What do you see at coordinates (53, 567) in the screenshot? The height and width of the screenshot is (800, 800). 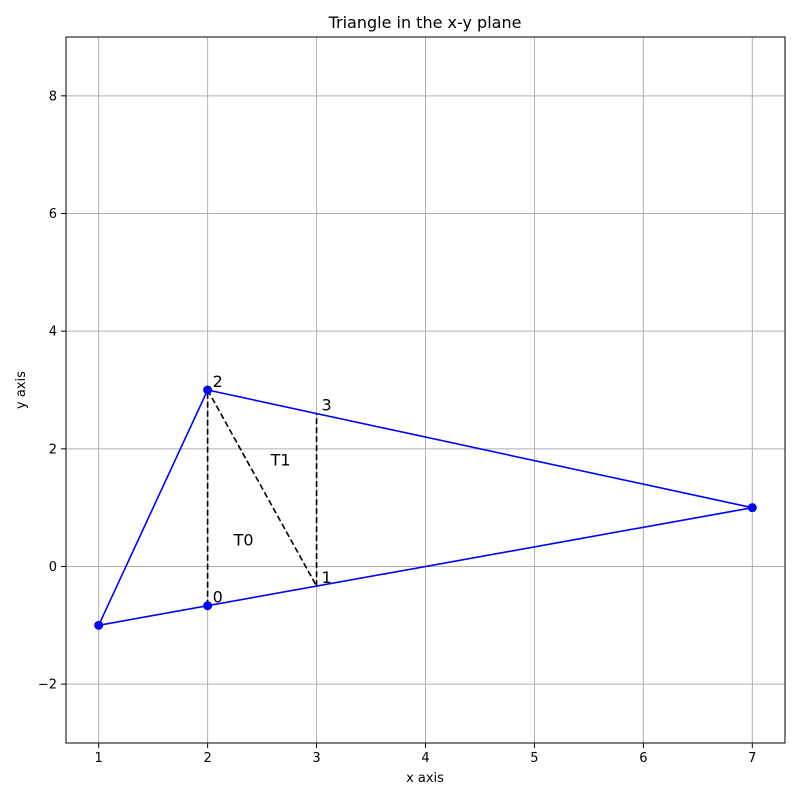 I see `y-tick-label: 0` at bounding box center [53, 567].